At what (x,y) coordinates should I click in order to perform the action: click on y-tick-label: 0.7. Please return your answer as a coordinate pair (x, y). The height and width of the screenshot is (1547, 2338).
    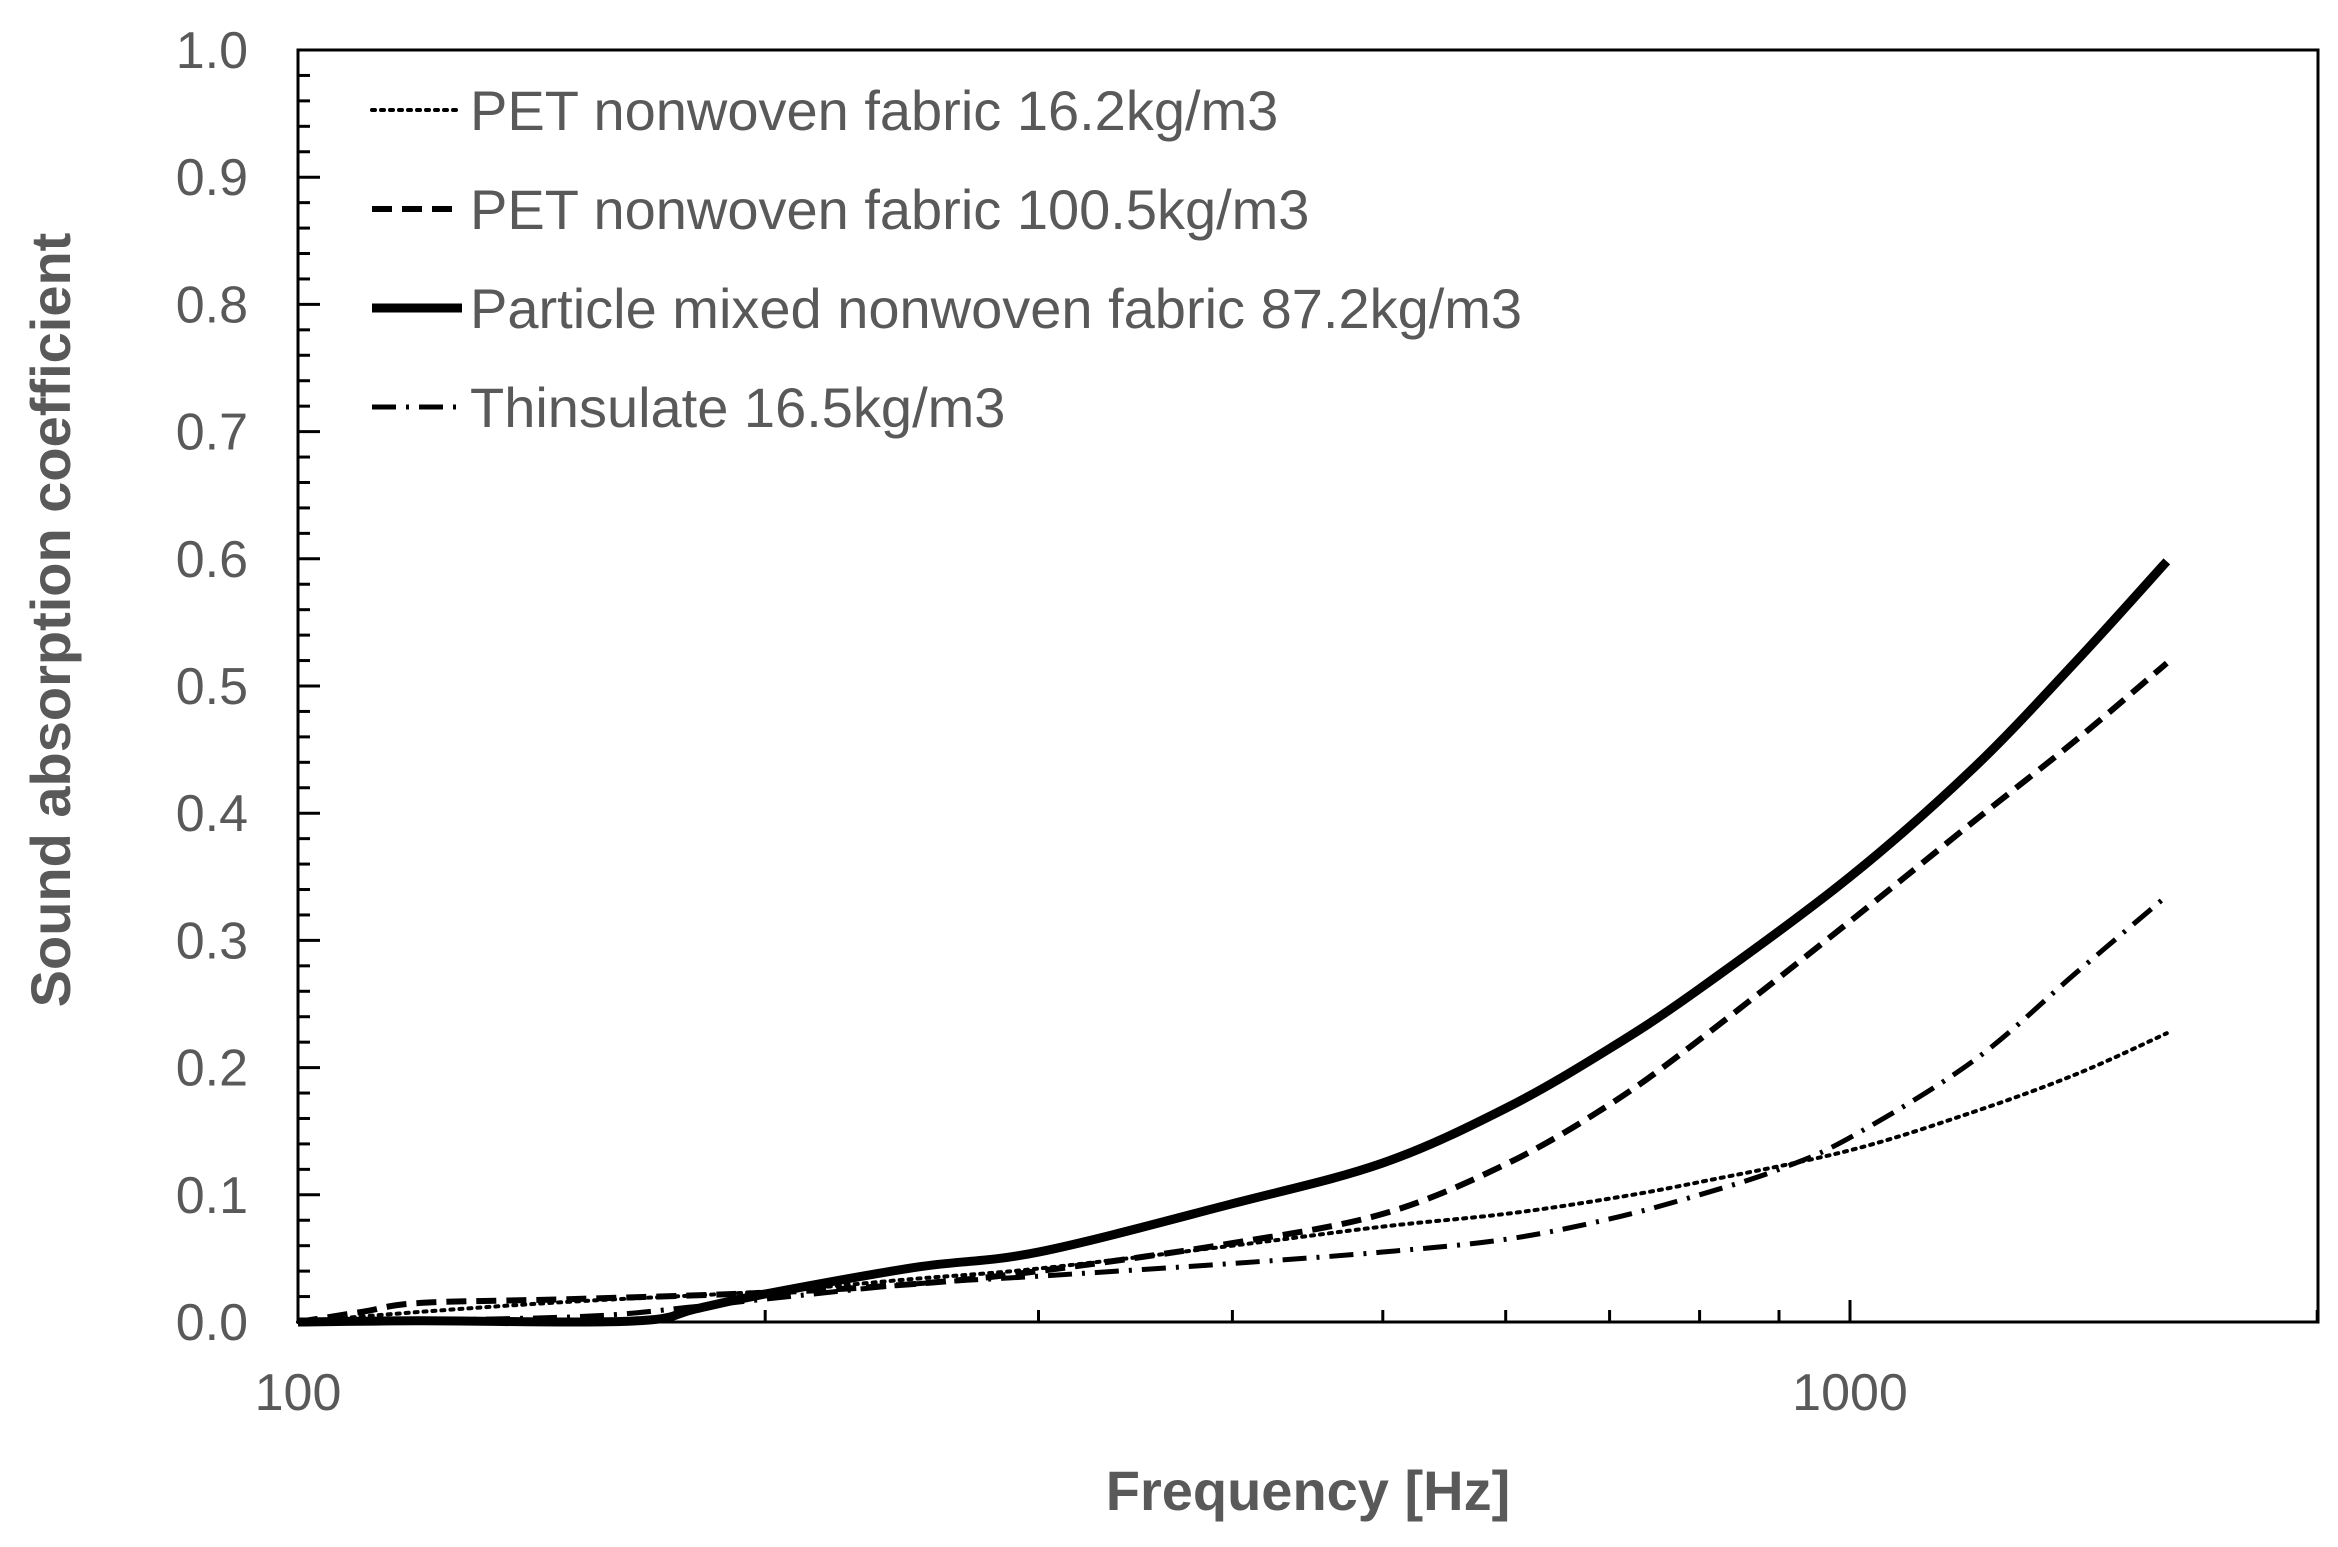
    Looking at the image, I should click on (212, 433).